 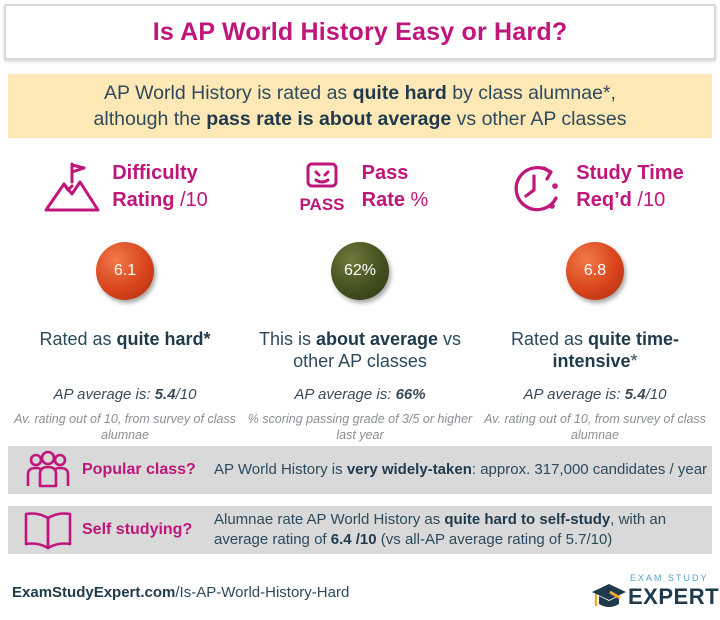 What do you see at coordinates (536, 189) in the screenshot?
I see `clock-arrow-icon` at bounding box center [536, 189].